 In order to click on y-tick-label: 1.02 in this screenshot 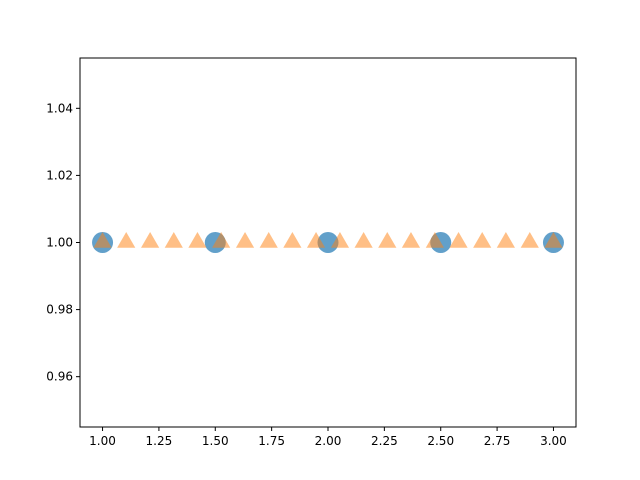, I will do `click(59, 175)`.